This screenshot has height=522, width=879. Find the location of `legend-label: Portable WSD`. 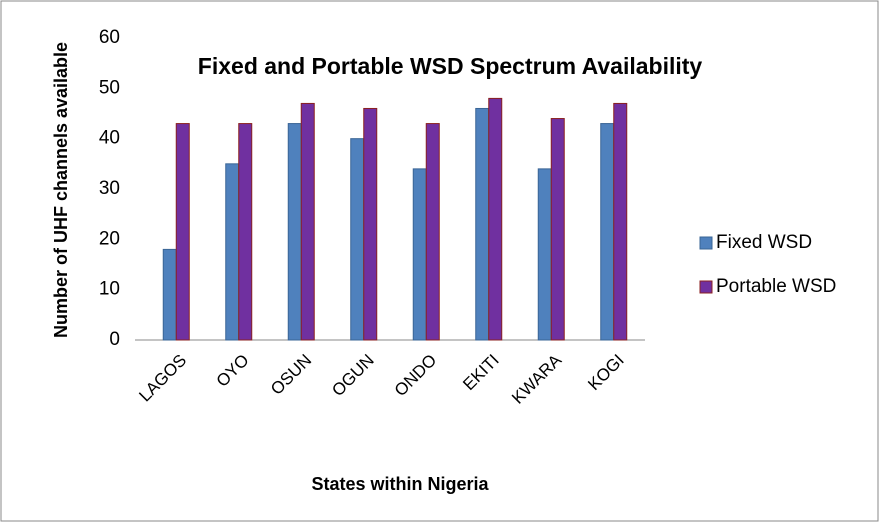

legend-label: Portable WSD is located at coordinates (776, 286).